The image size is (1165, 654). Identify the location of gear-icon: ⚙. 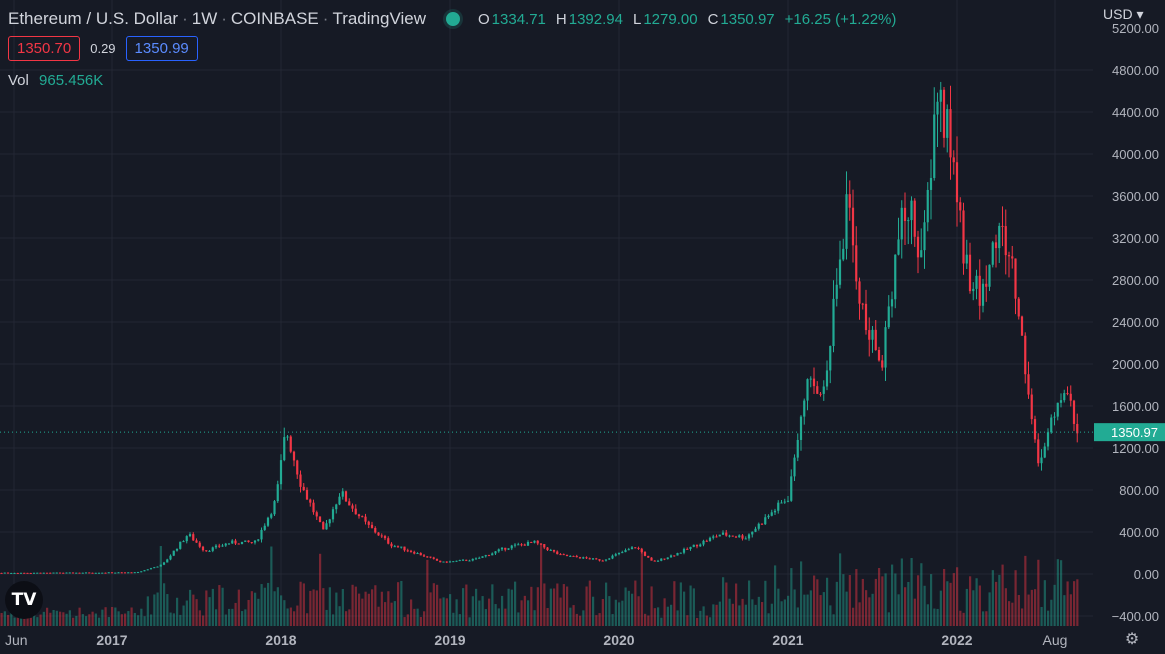
(1132, 639).